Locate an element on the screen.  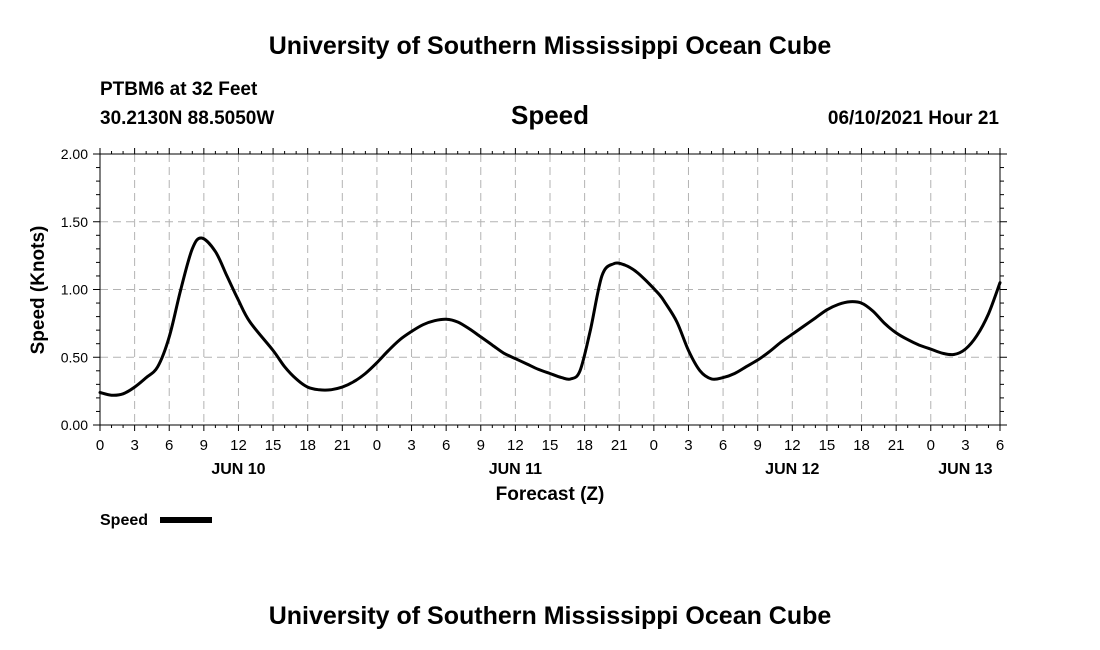
station-label: PTBM6 at 32 Feet is located at coordinates (179, 89).